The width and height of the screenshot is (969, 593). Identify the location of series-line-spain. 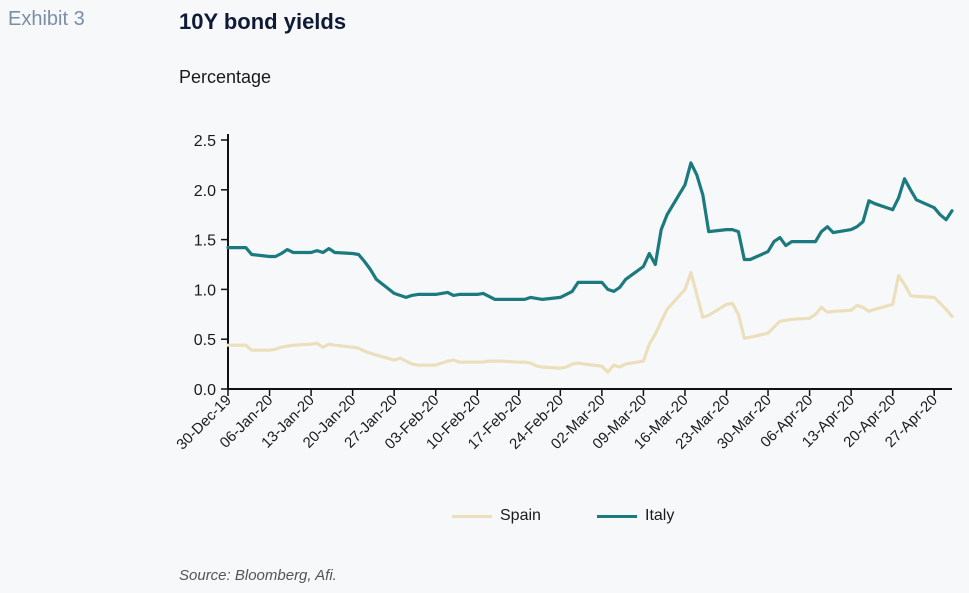
(590, 322).